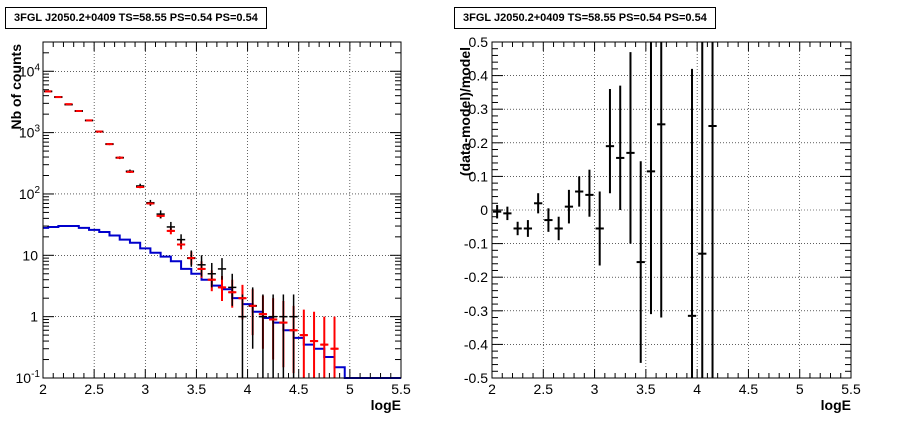  What do you see at coordinates (30, 193) in the screenshot?
I see `y-tick-label: 10²` at bounding box center [30, 193].